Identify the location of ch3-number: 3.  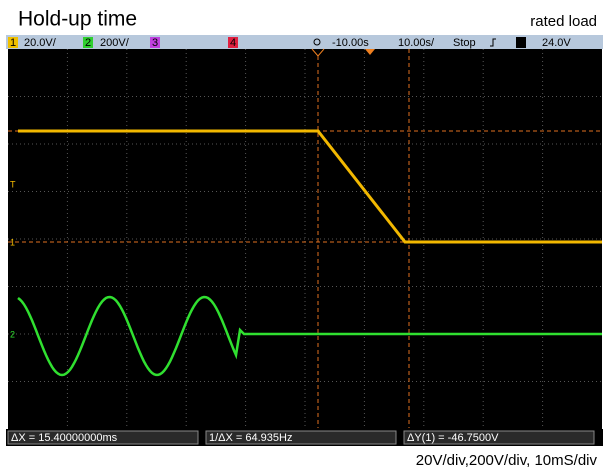
(155, 43).